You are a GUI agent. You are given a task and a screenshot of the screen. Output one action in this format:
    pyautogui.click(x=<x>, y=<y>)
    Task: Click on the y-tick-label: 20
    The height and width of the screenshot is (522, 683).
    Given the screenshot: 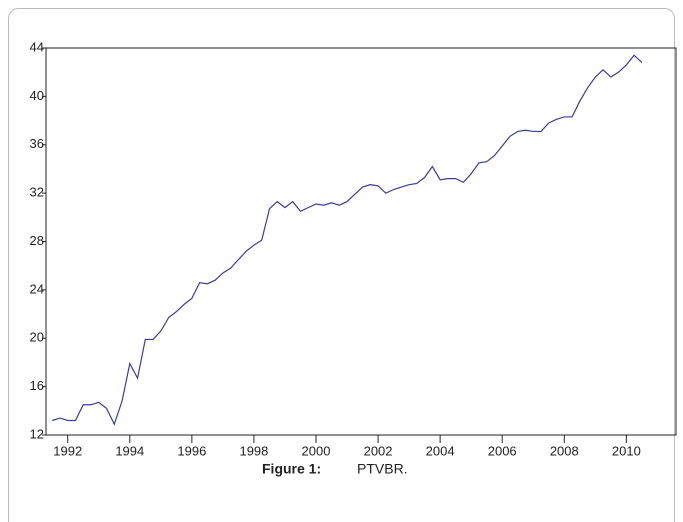 What is the action you would take?
    pyautogui.click(x=37, y=337)
    